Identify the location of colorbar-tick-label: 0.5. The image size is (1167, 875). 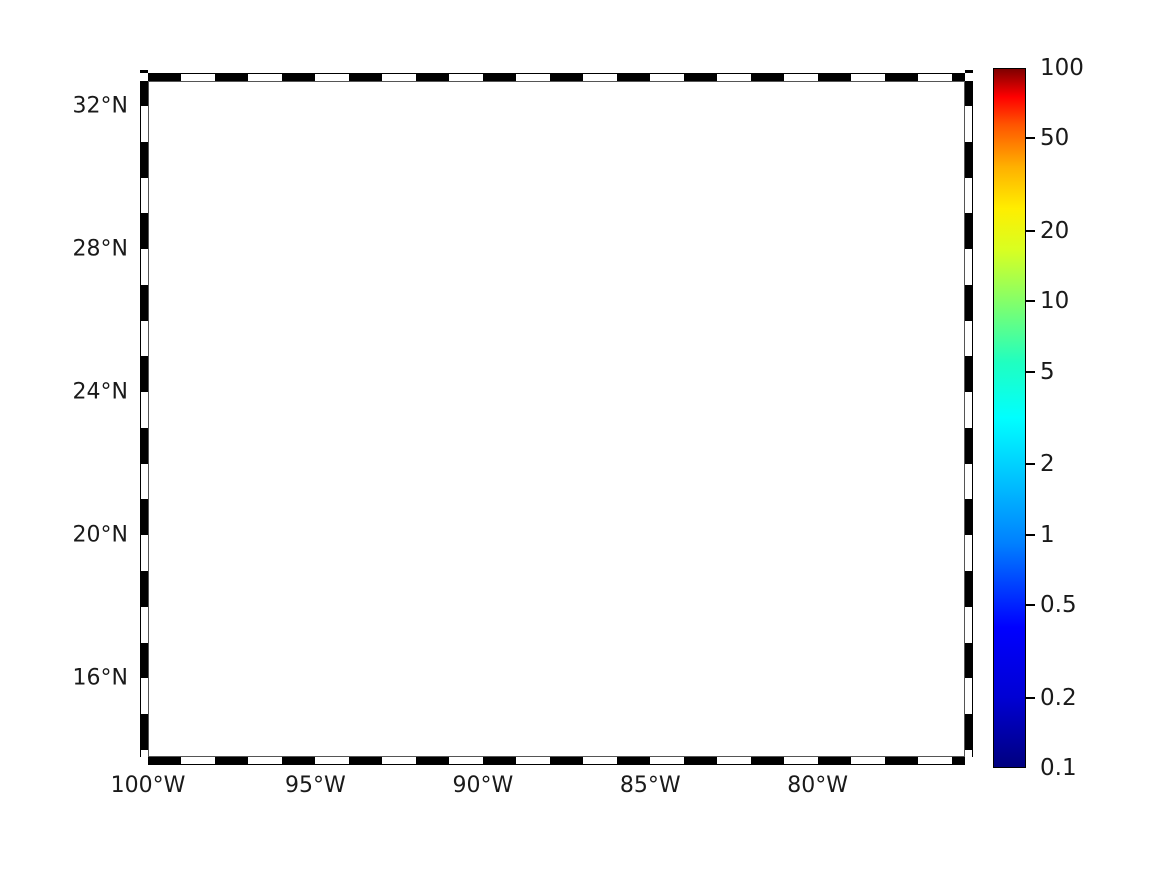
(1058, 604).